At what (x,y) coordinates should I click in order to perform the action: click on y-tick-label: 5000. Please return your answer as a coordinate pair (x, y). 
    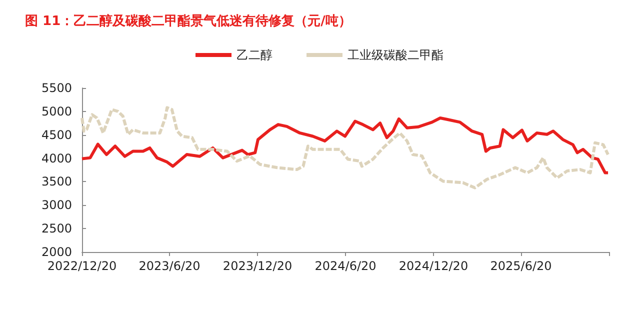
    Looking at the image, I should click on (56, 111).